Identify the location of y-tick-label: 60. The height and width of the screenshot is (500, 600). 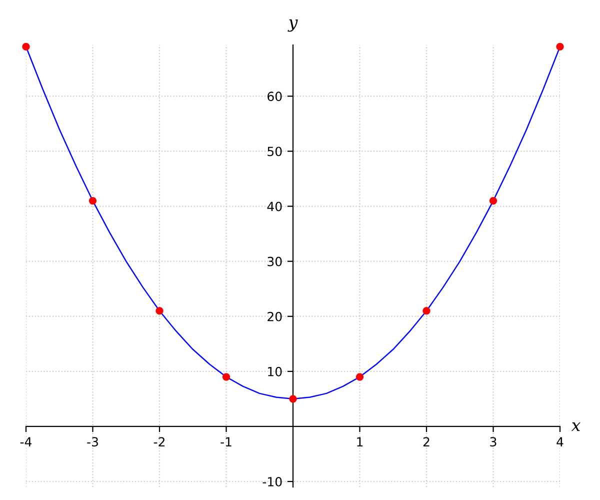
(275, 97).